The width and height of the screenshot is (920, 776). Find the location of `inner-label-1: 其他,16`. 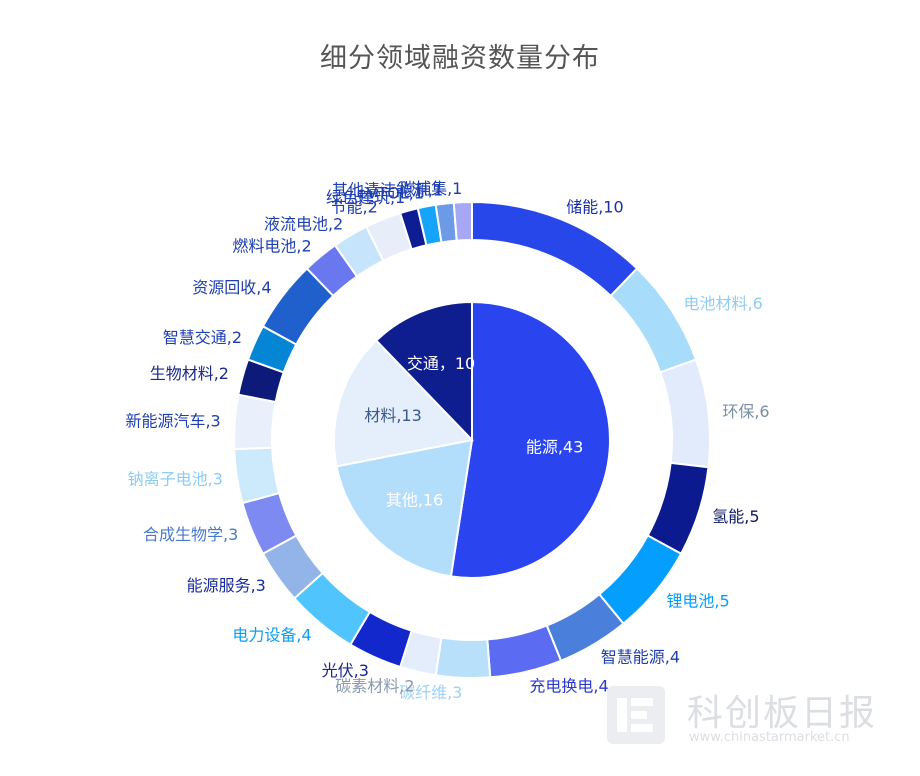

inner-label-1: 其他,16 is located at coordinates (414, 500).